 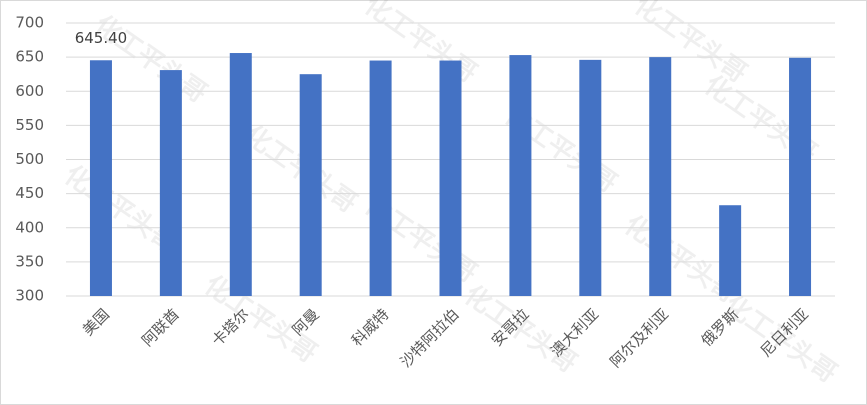 I want to click on y-tick-label: 450, so click(x=29, y=193).